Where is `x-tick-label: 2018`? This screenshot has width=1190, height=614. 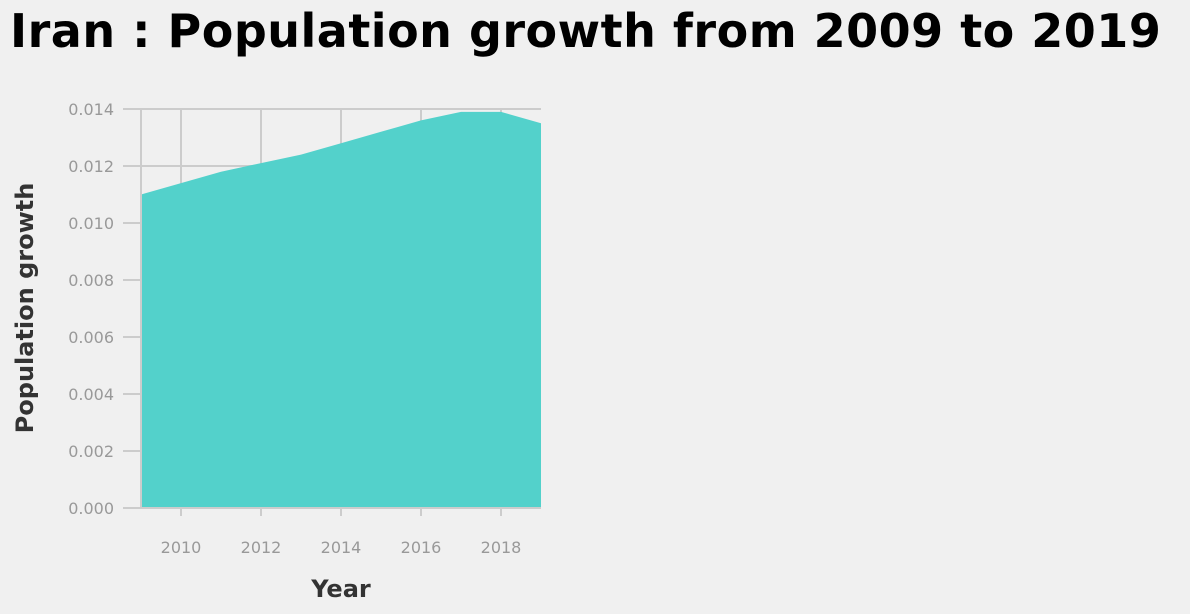
x-tick-label: 2018 is located at coordinates (501, 547).